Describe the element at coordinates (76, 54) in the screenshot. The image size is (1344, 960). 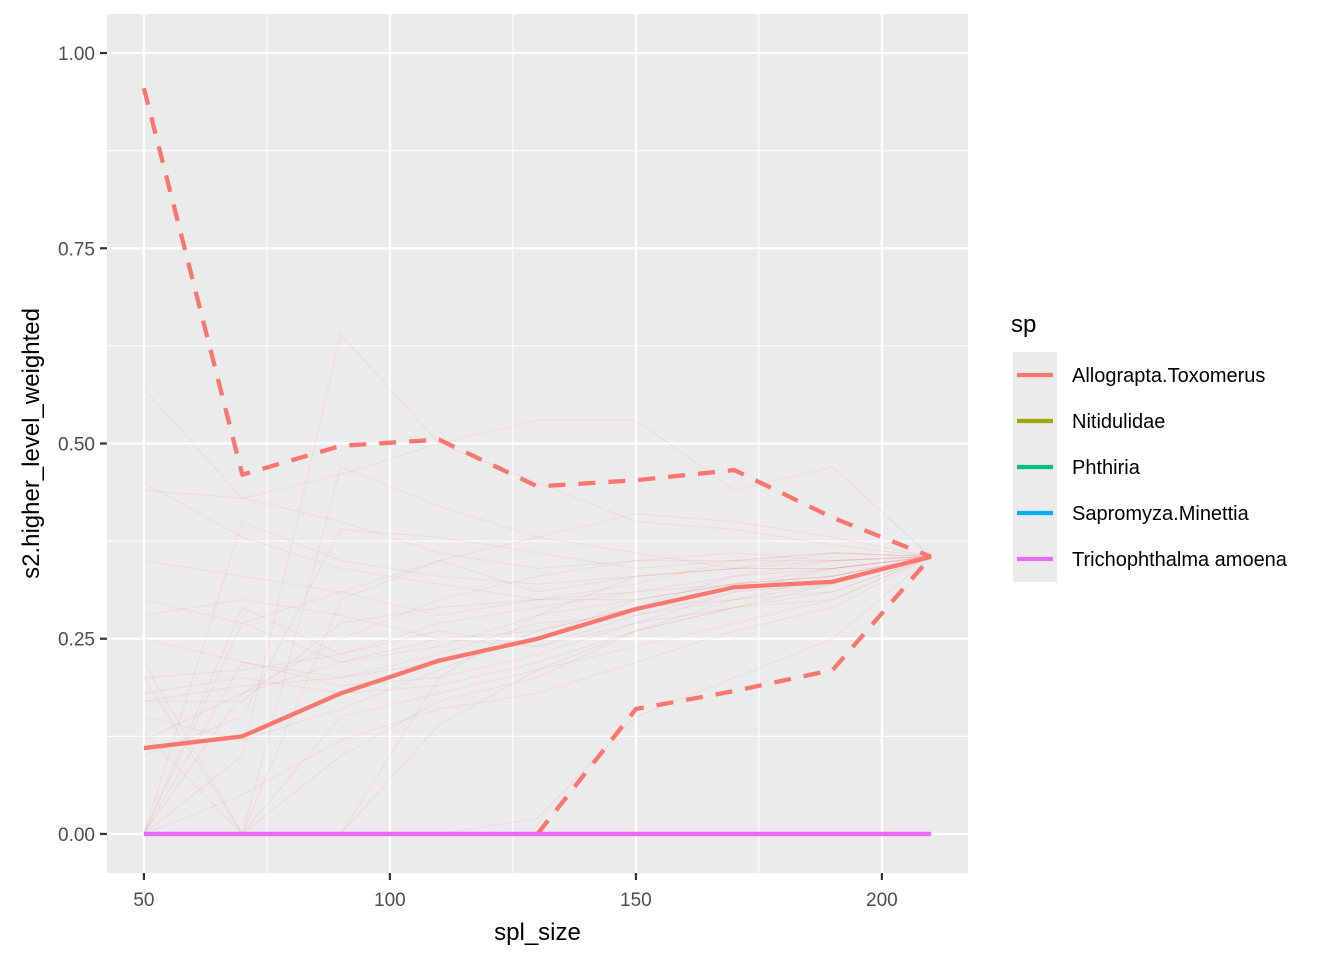
I see `y-tick-label: 1.00` at that location.